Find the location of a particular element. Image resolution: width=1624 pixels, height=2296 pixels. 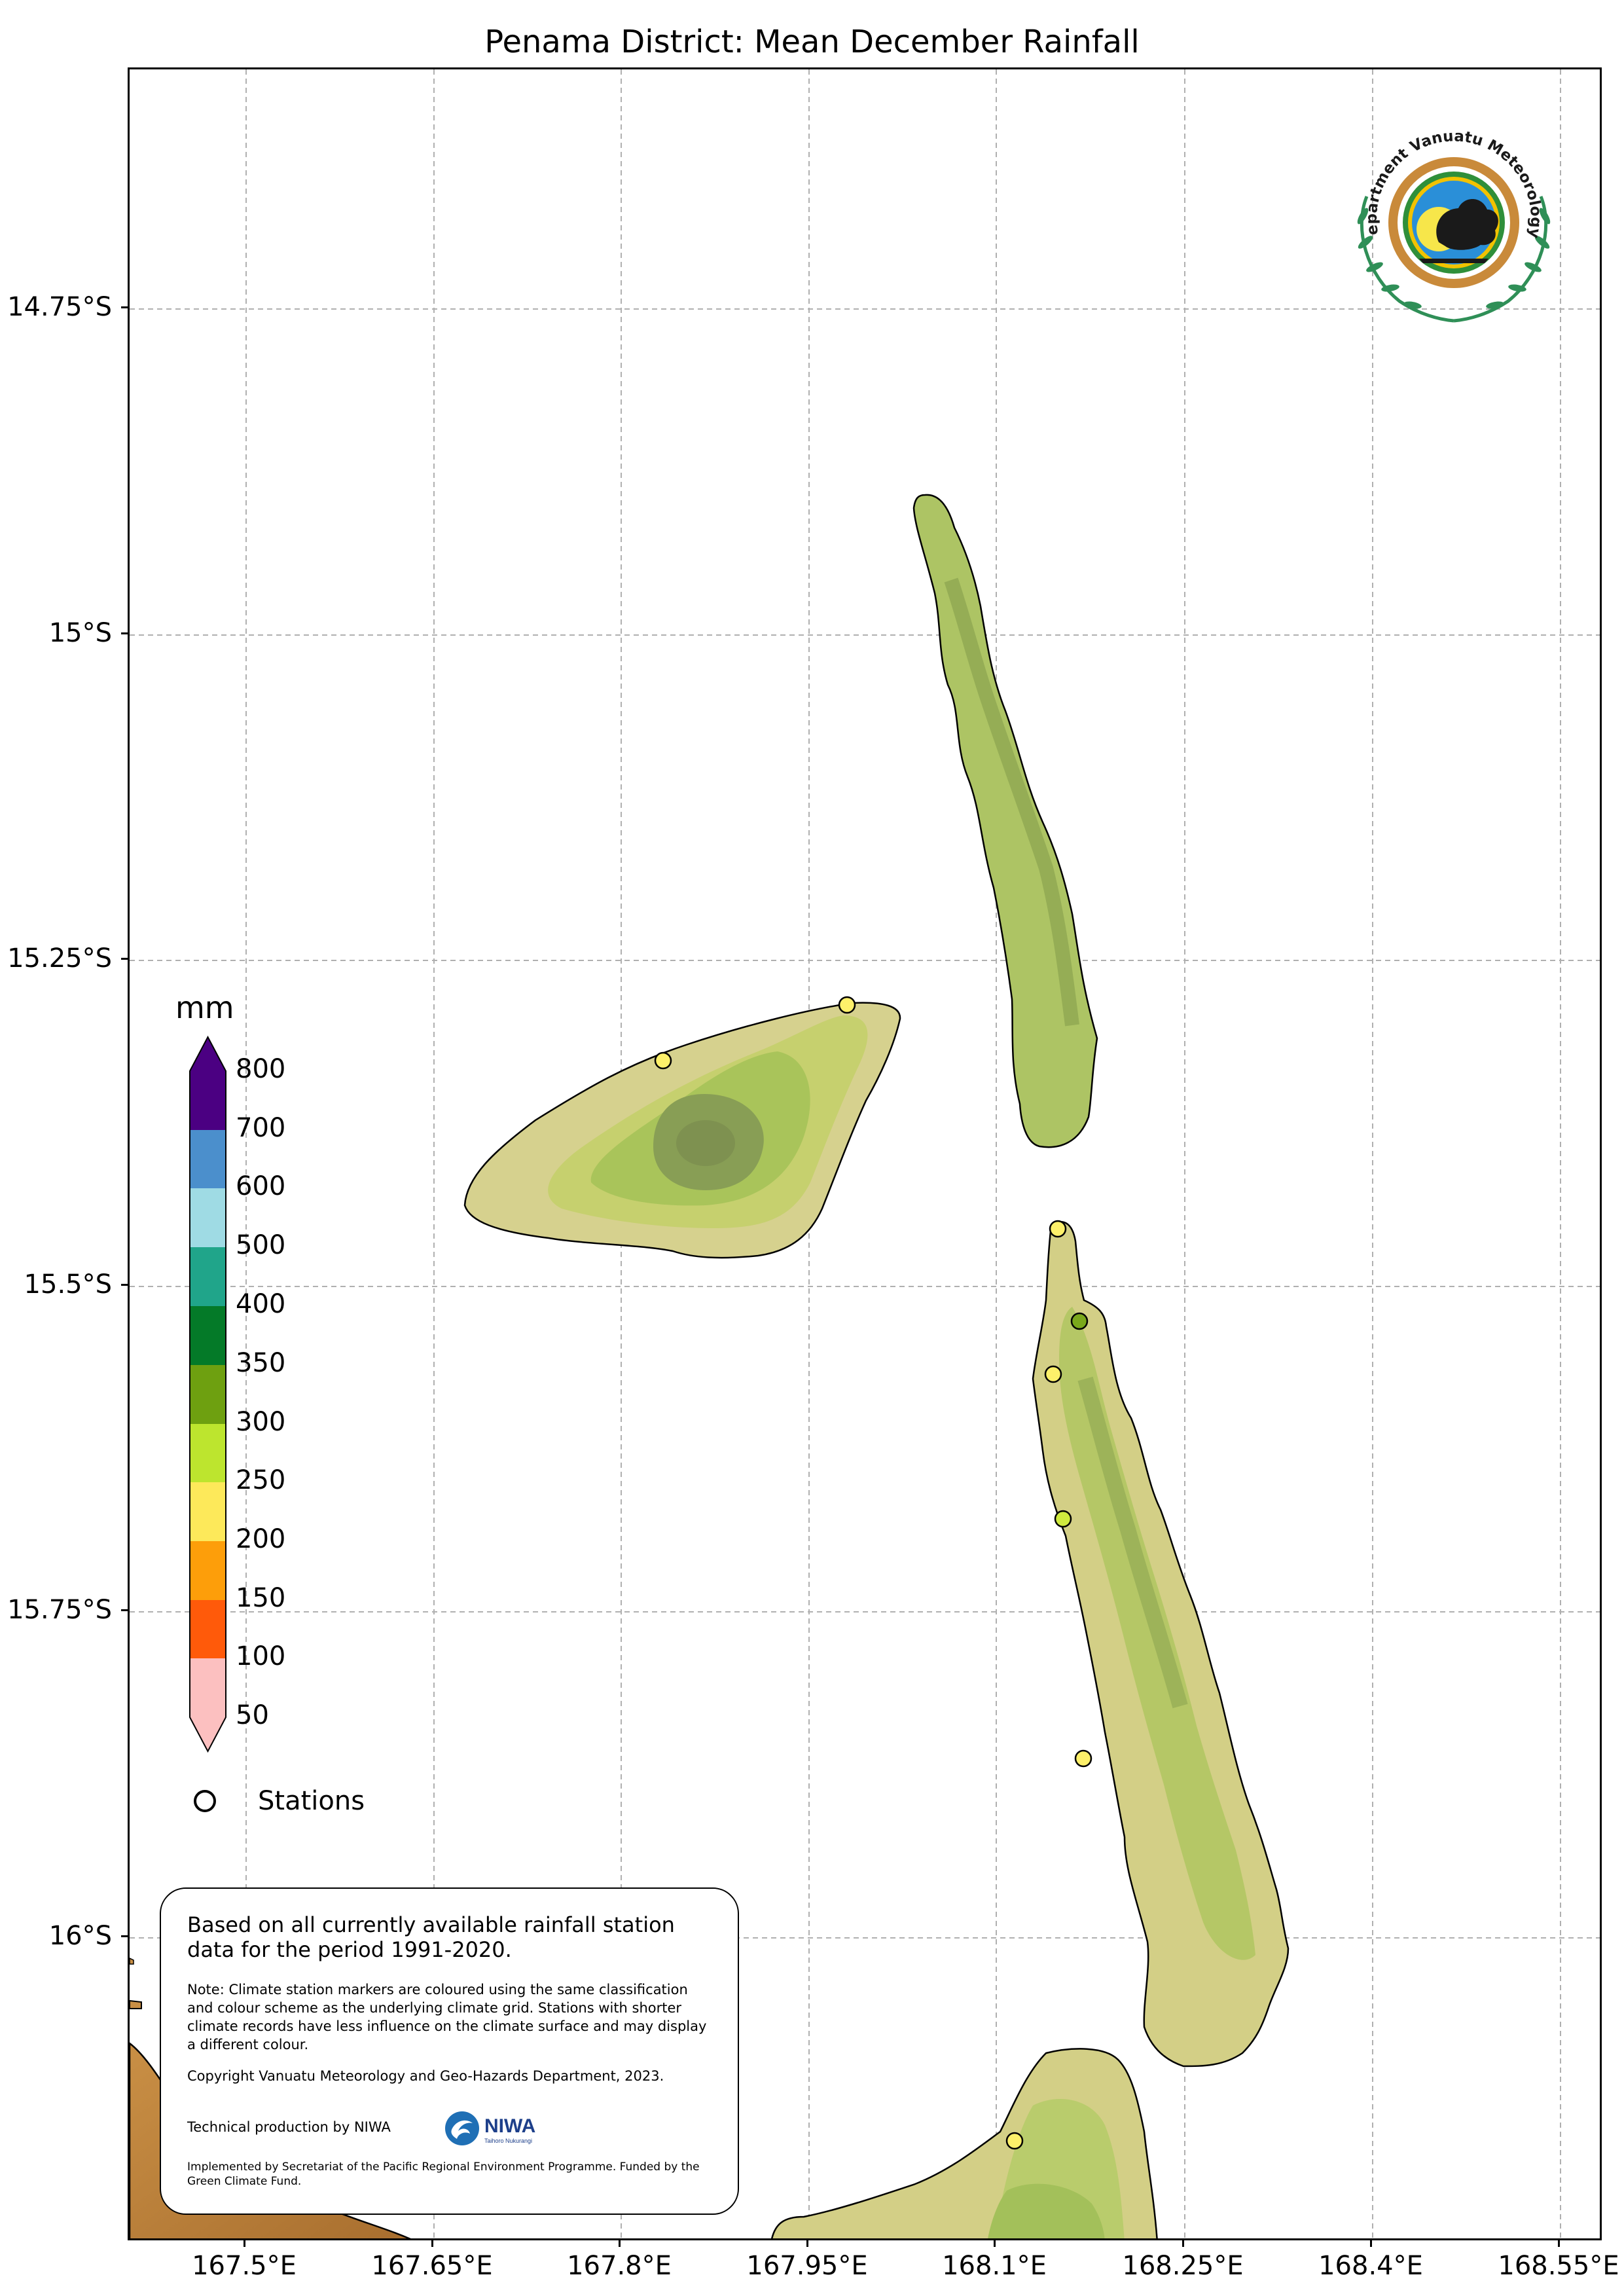

longitude-label: 167.5°E is located at coordinates (244, 2266).